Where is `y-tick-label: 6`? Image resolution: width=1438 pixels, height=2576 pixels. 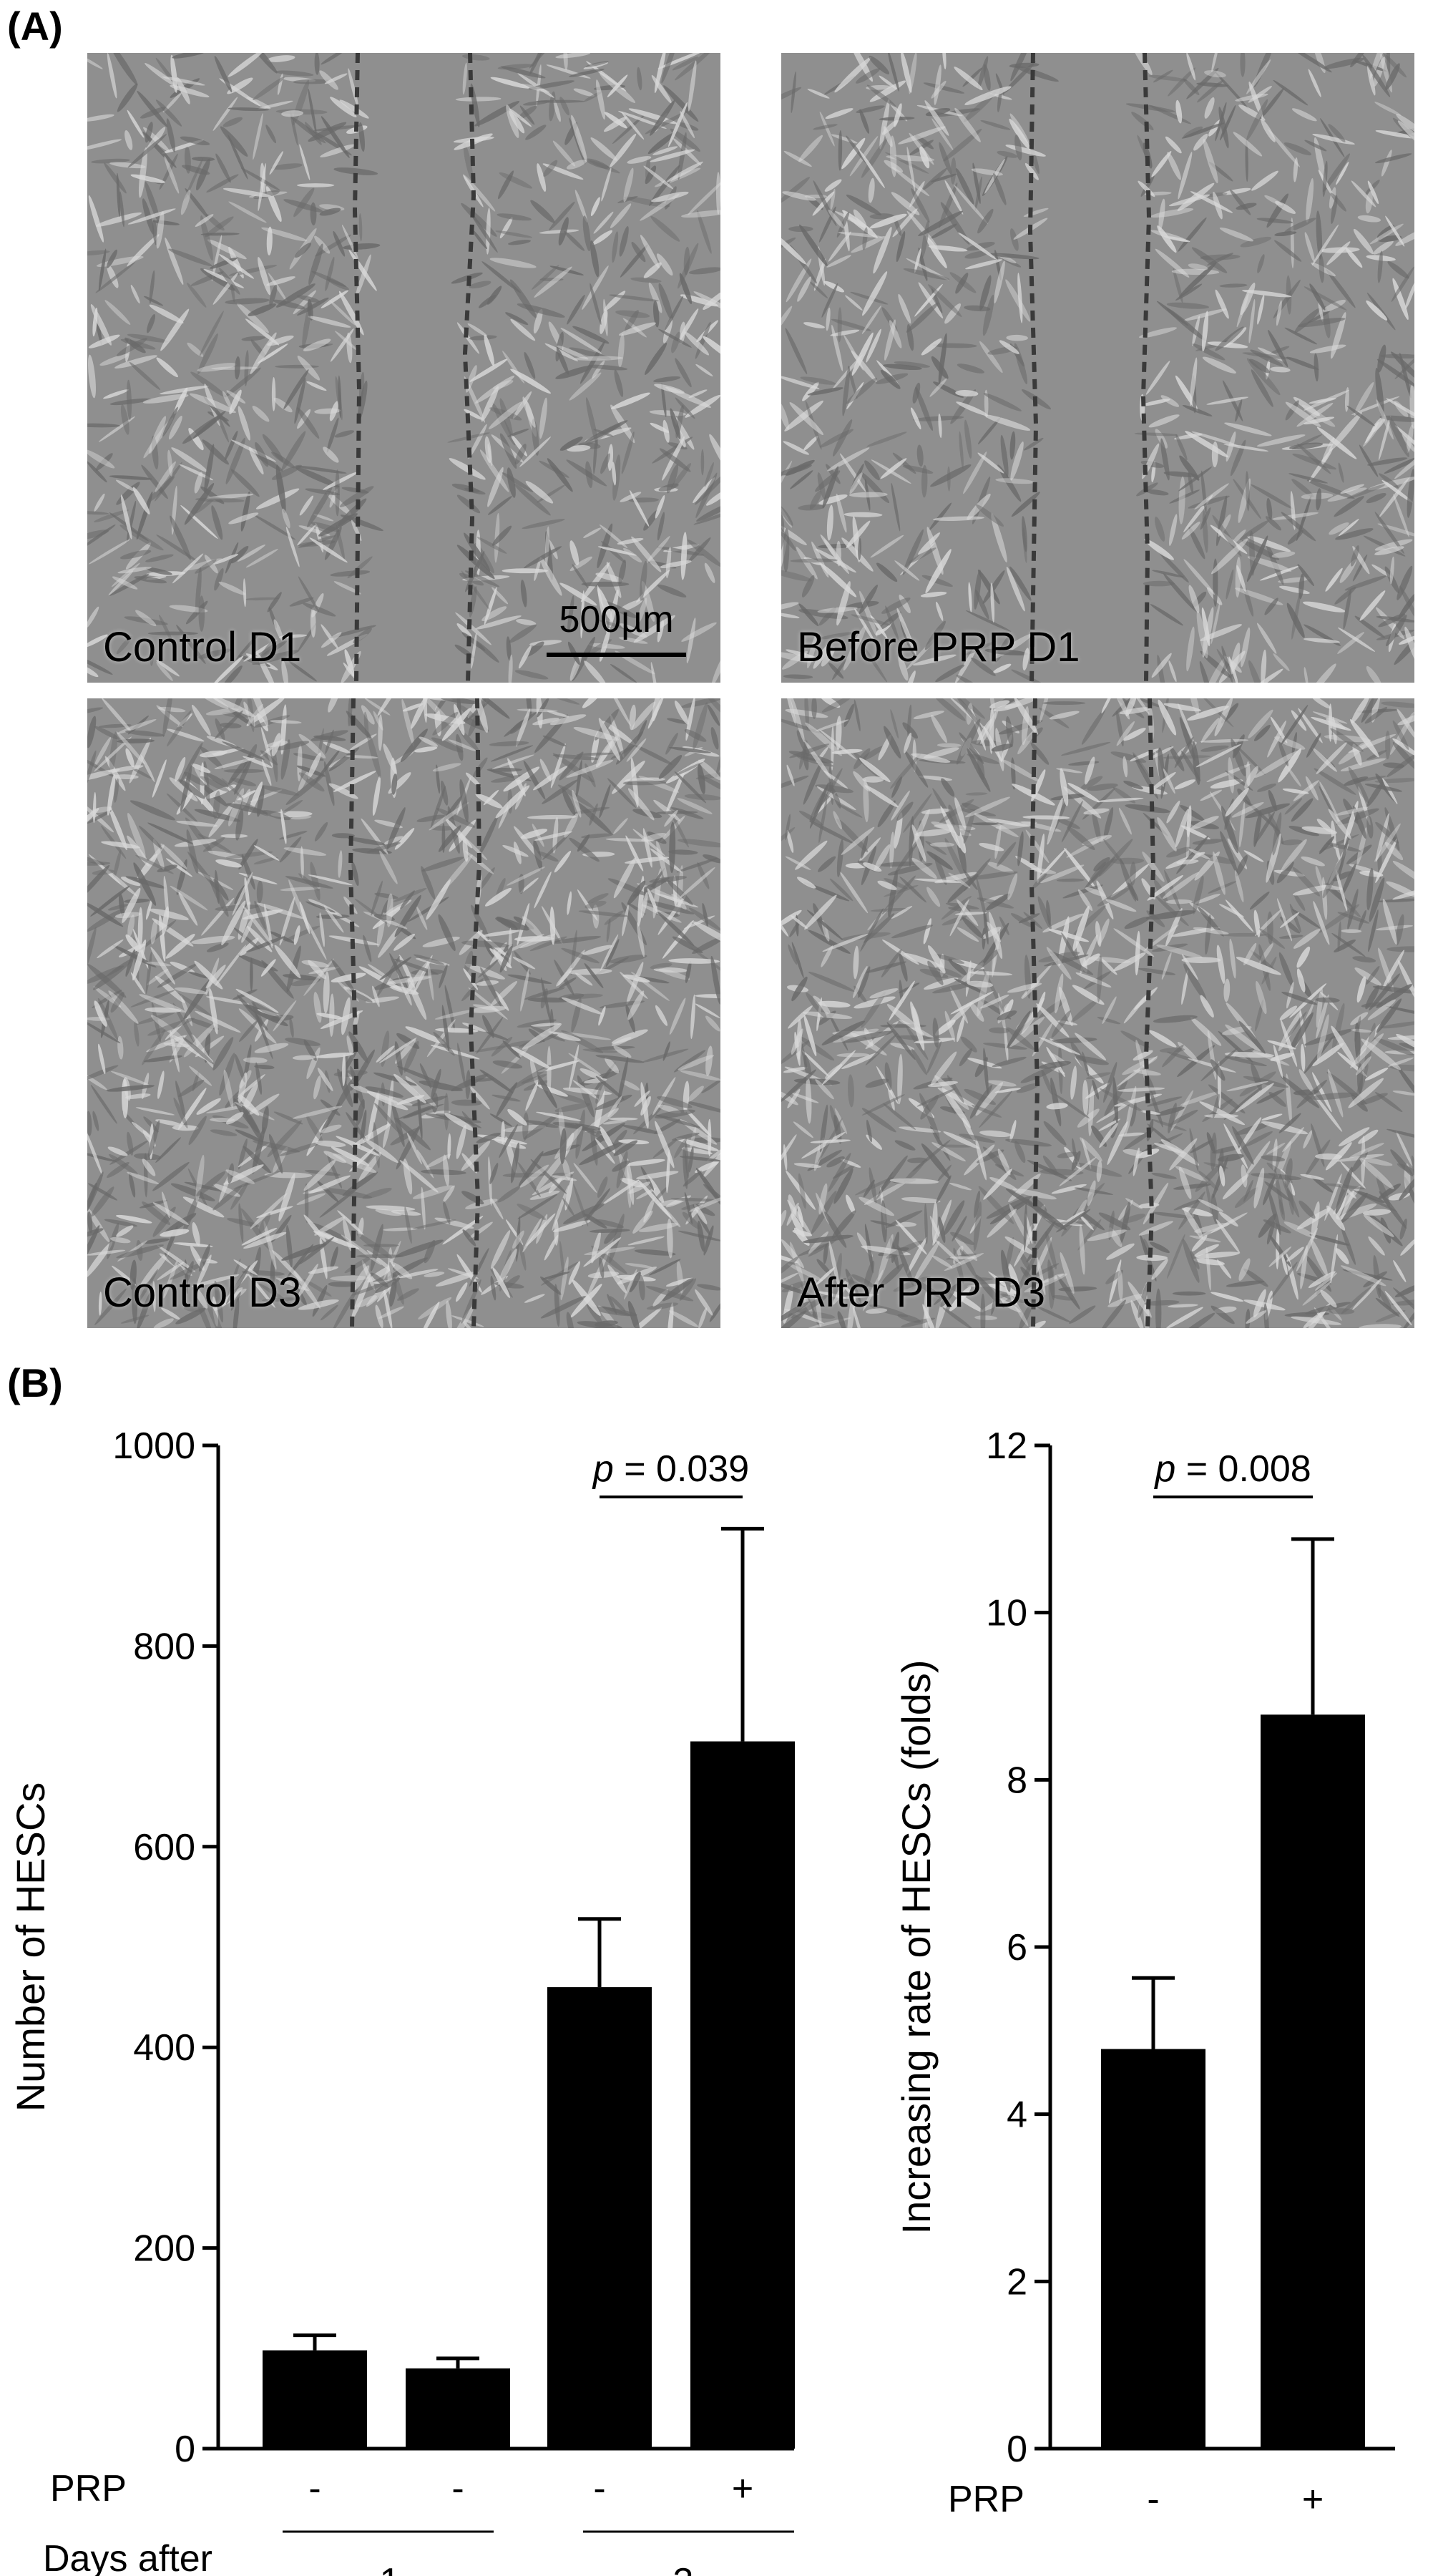
y-tick-label: 6 is located at coordinates (1017, 1947).